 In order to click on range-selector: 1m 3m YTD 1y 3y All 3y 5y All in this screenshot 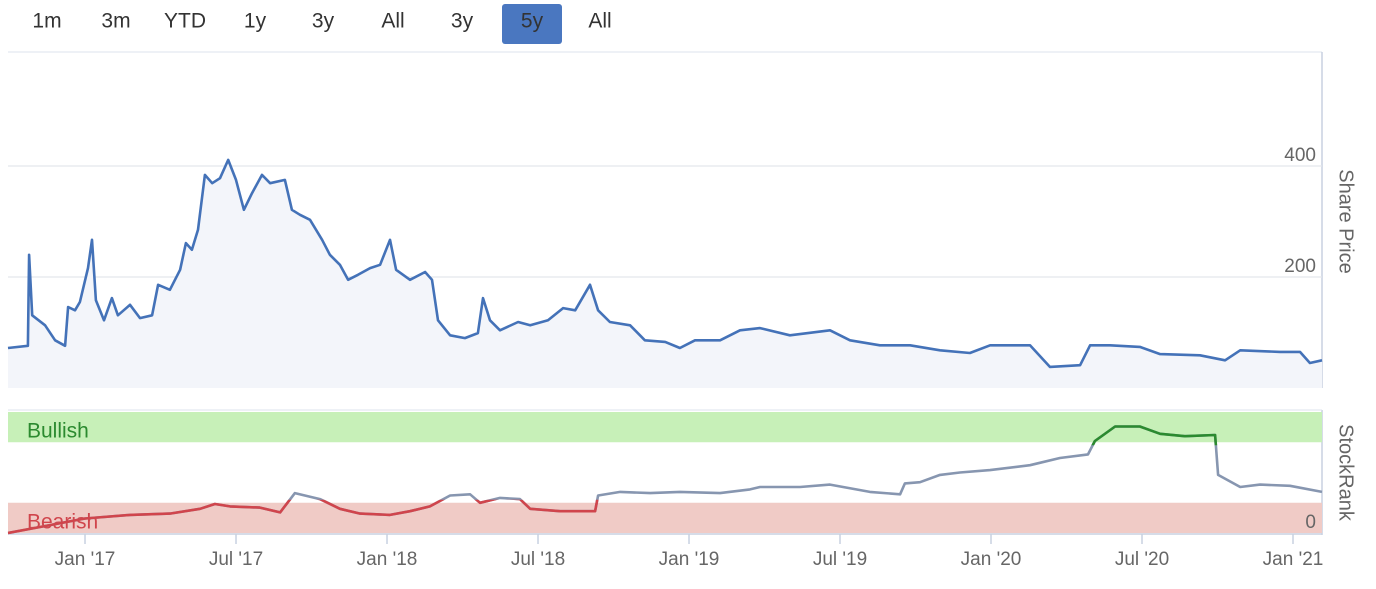, I will do `click(322, 24)`.